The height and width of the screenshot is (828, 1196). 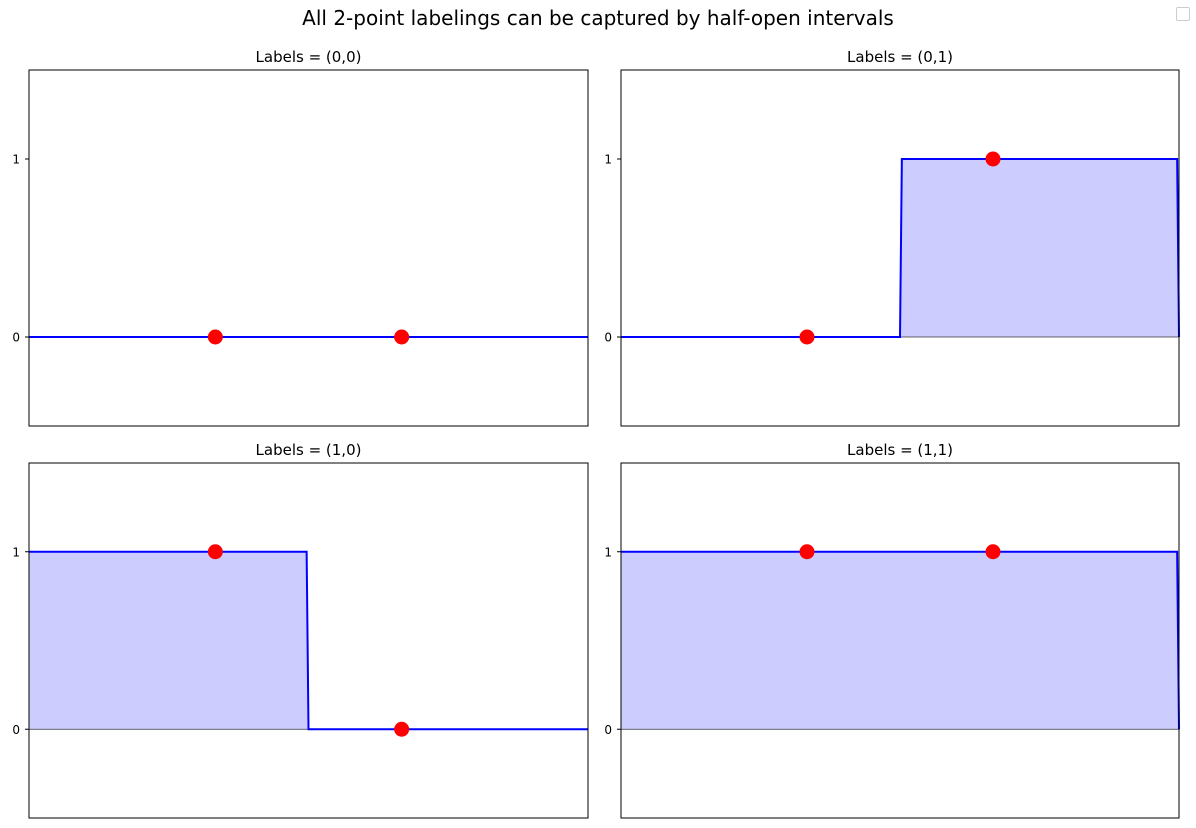 I want to click on subplot-title: Labels = (1,1), so click(x=900, y=450).